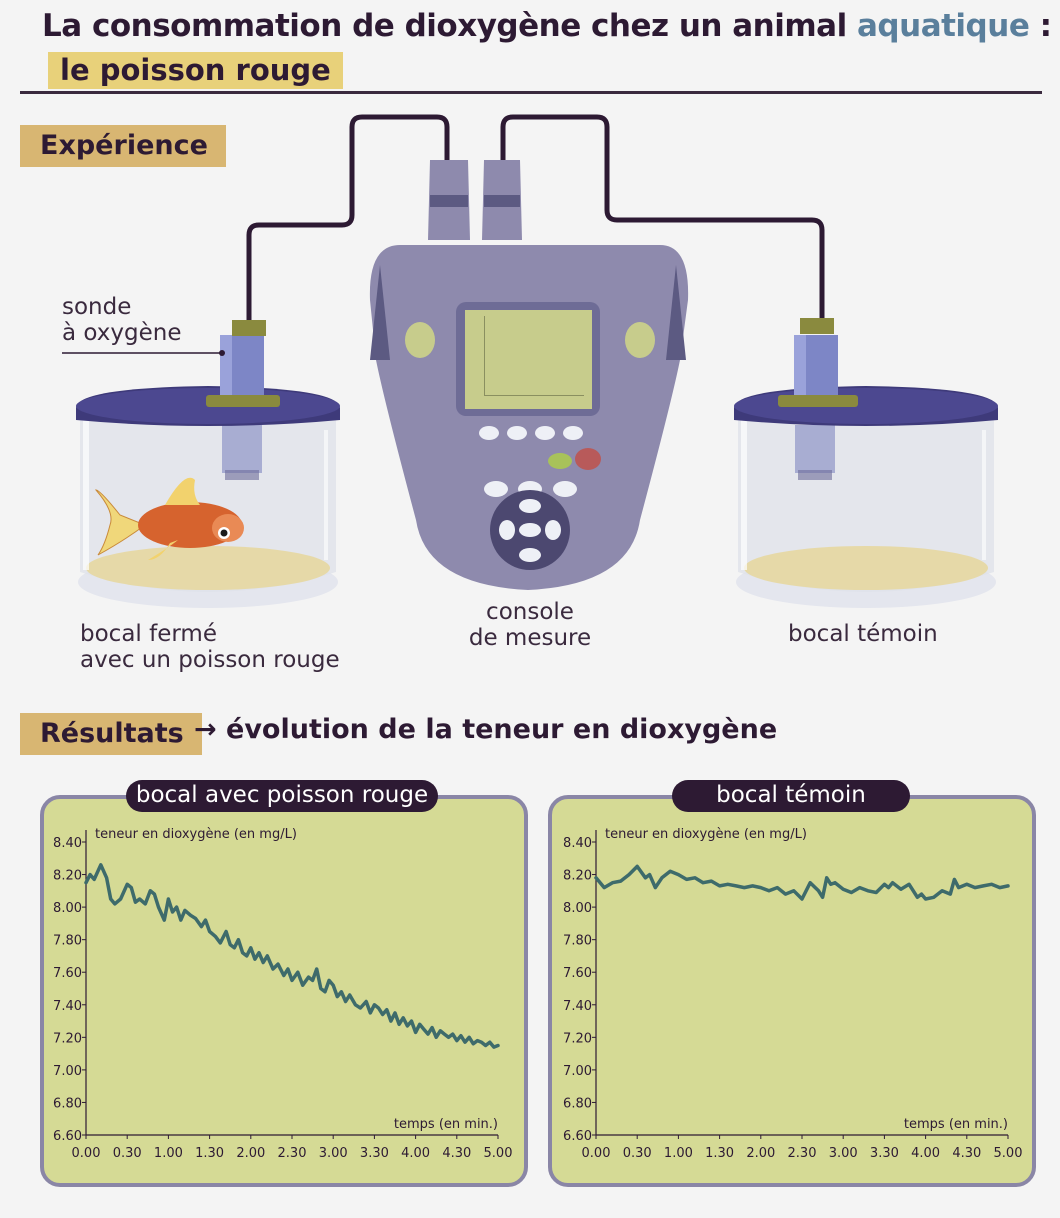  Describe the element at coordinates (210, 647) in the screenshot. I see `jar-fish-caption: bocal fermé avec un poisson rouge` at that location.